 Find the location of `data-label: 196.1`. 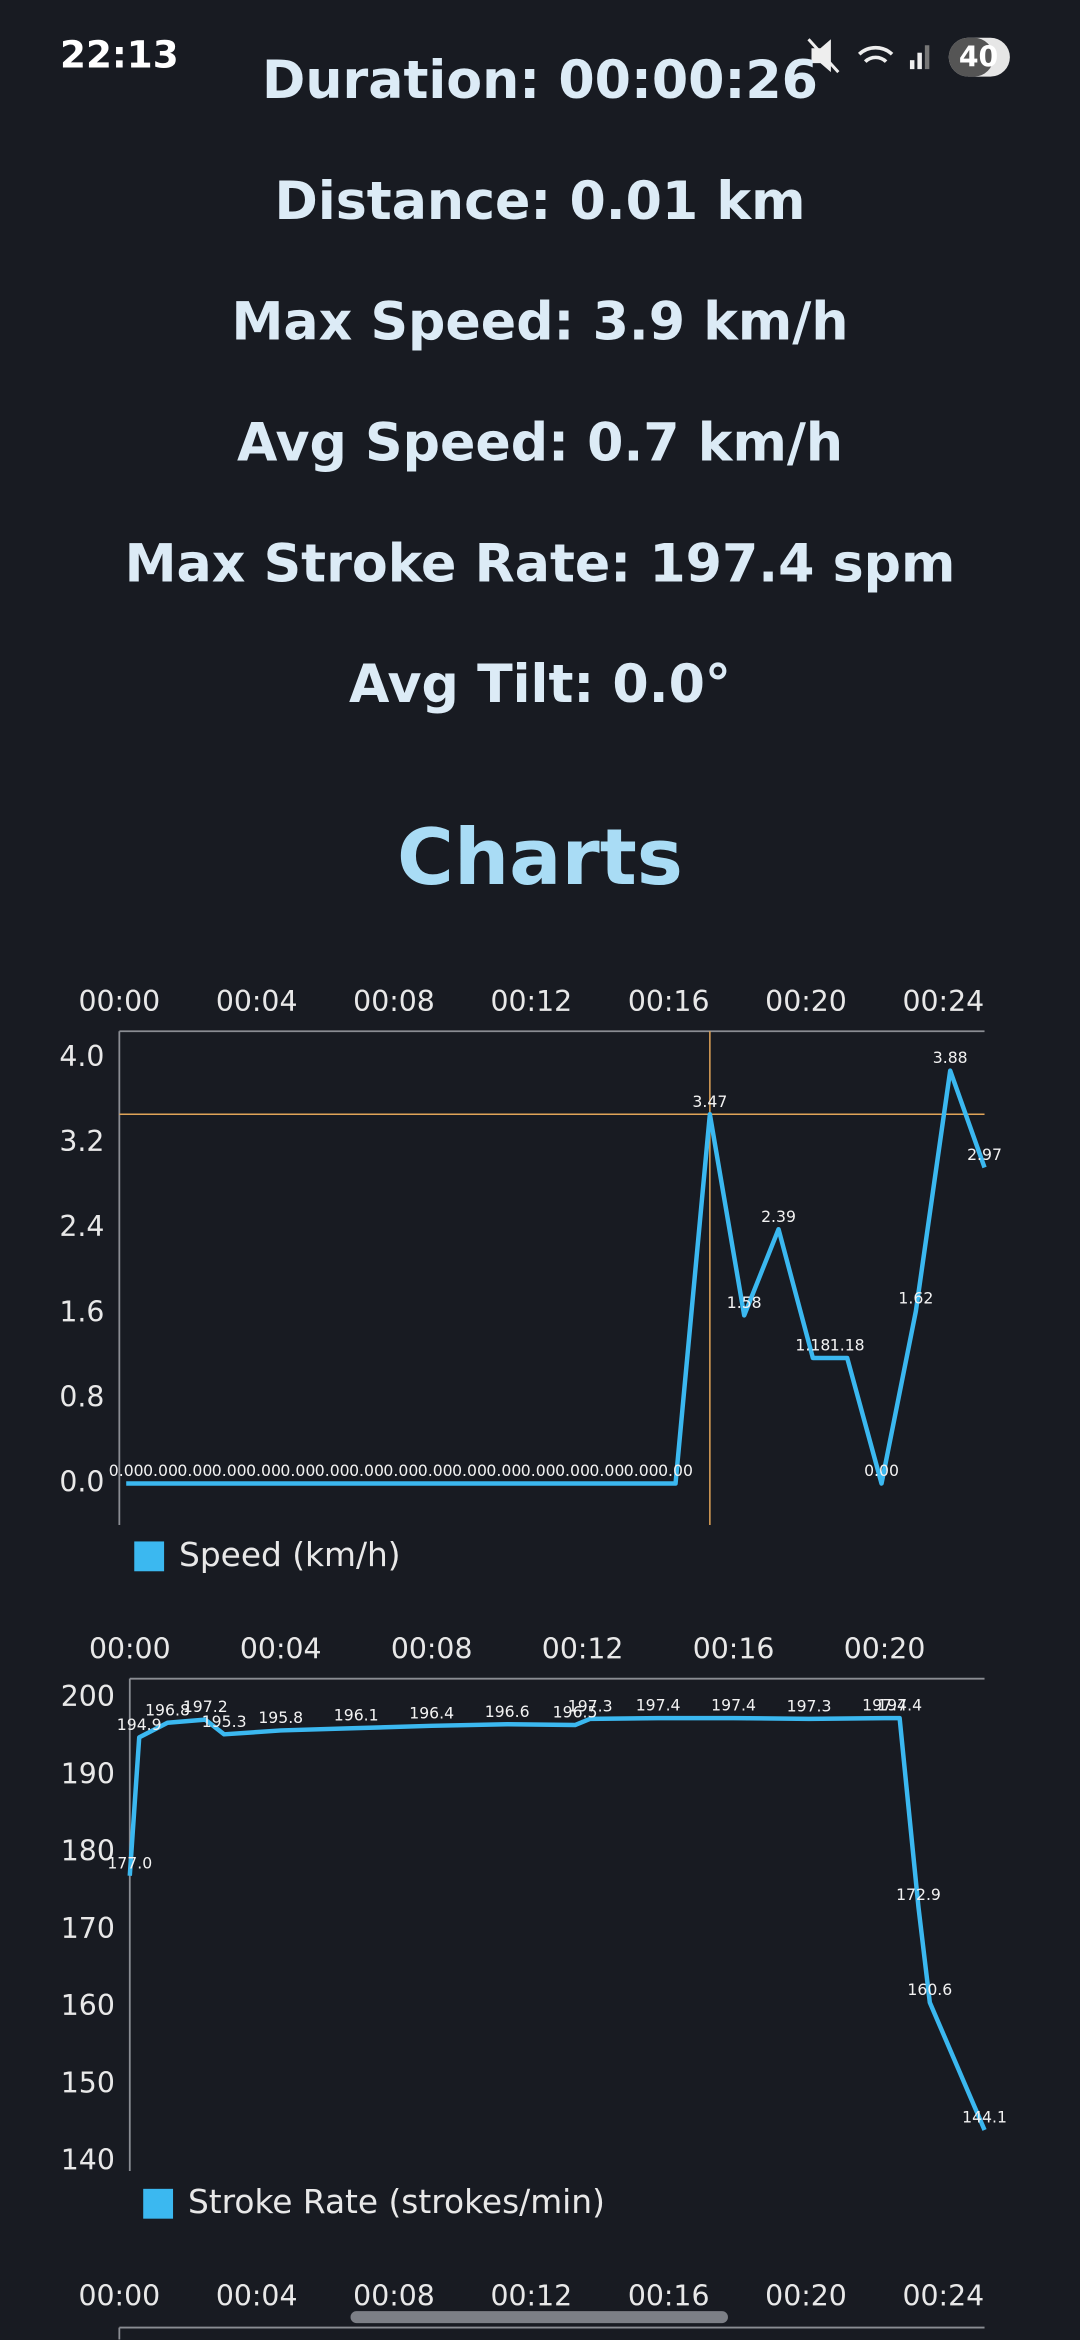

data-label: 196.1 is located at coordinates (356, 1715).